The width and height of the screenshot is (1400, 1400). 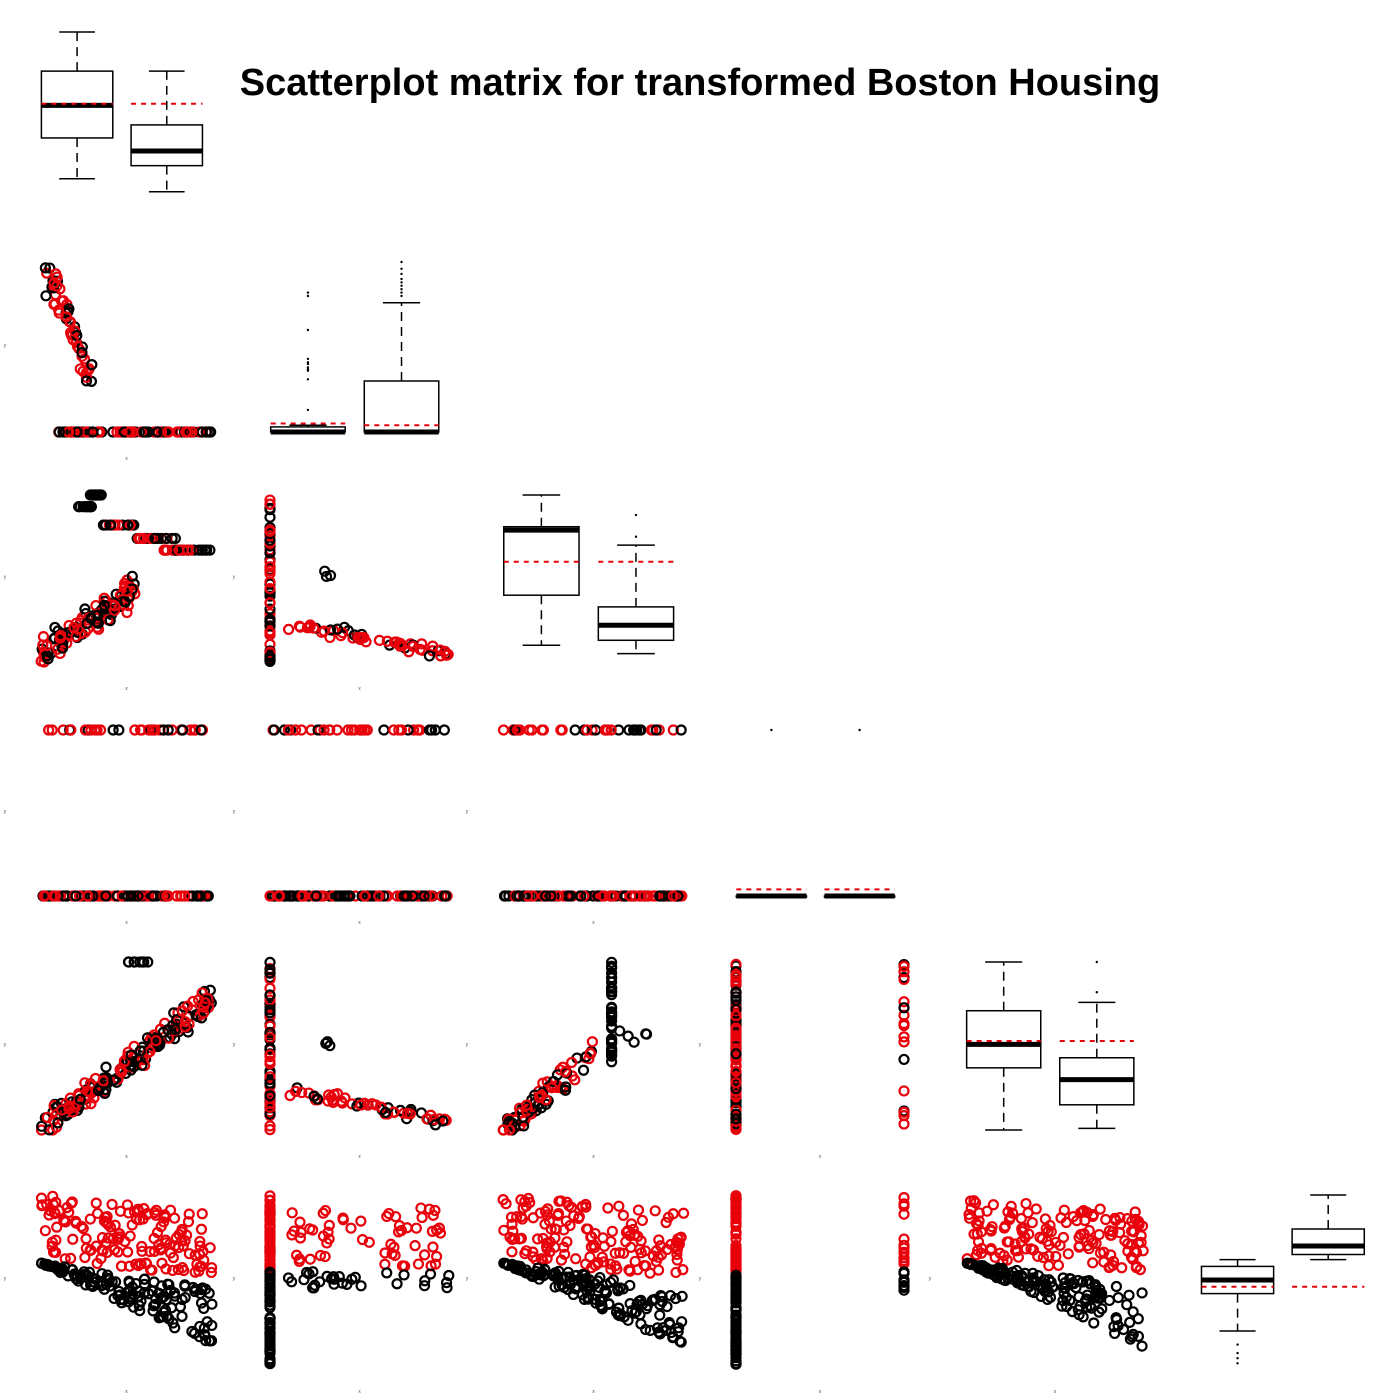 I want to click on y-axis-label: y, so click(x=700, y=1279).